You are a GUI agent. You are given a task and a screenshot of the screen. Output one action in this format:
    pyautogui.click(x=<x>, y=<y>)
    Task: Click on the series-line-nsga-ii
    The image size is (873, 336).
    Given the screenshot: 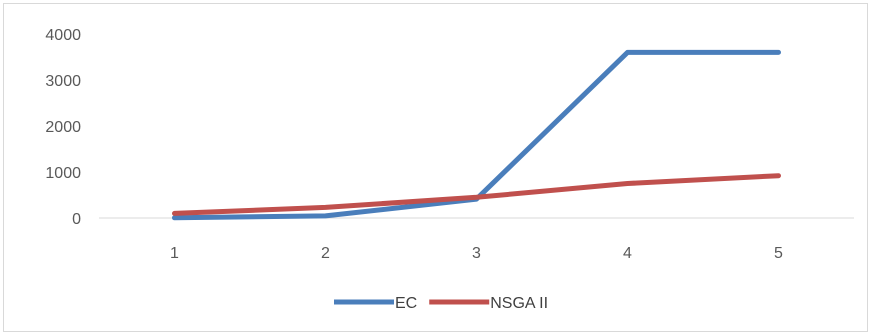 What is the action you would take?
    pyautogui.click(x=476, y=194)
    